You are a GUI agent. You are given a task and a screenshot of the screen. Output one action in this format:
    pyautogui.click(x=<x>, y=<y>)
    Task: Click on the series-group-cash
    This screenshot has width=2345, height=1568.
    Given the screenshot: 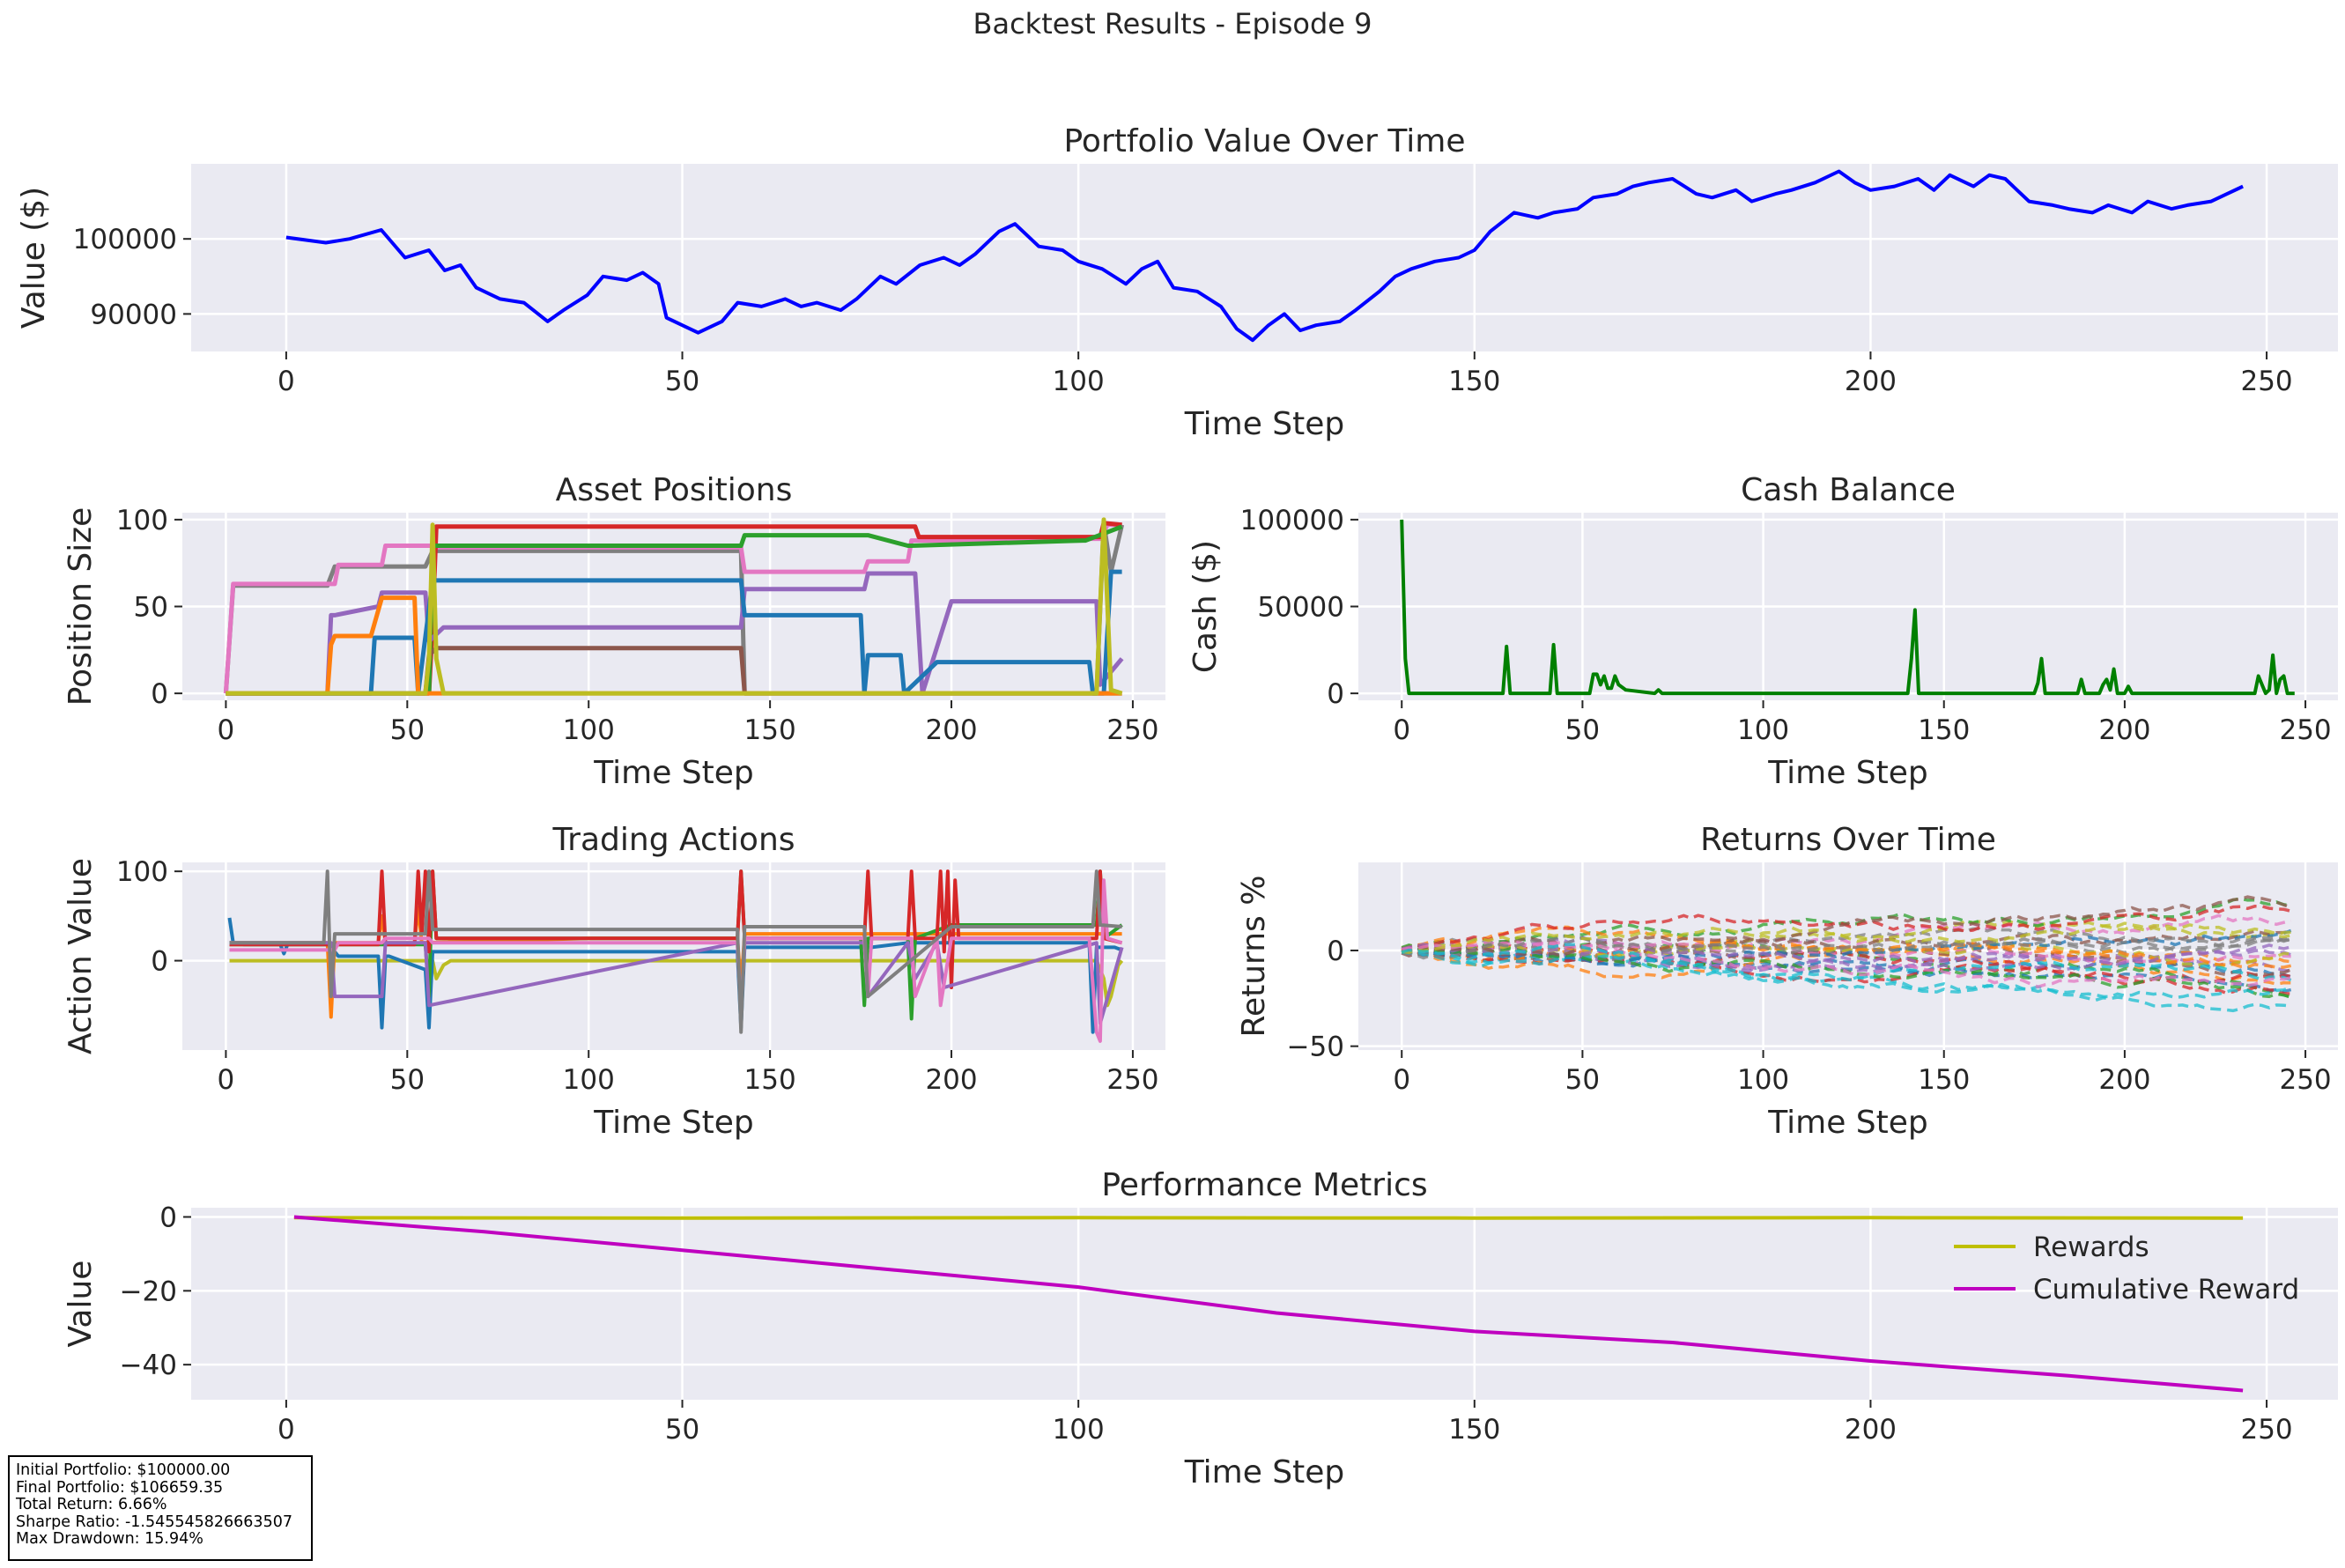 What is the action you would take?
    pyautogui.click(x=1847, y=607)
    